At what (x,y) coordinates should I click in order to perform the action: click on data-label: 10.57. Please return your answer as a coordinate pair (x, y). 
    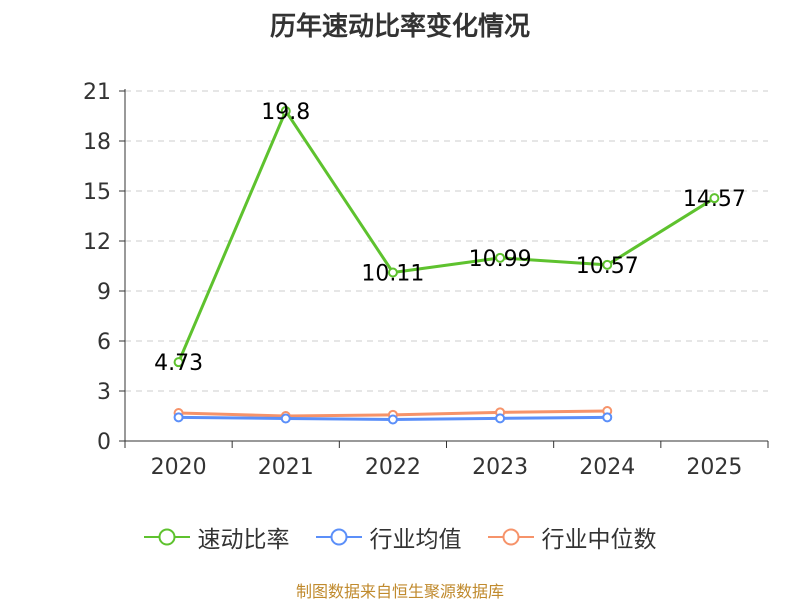
    Looking at the image, I should click on (607, 266).